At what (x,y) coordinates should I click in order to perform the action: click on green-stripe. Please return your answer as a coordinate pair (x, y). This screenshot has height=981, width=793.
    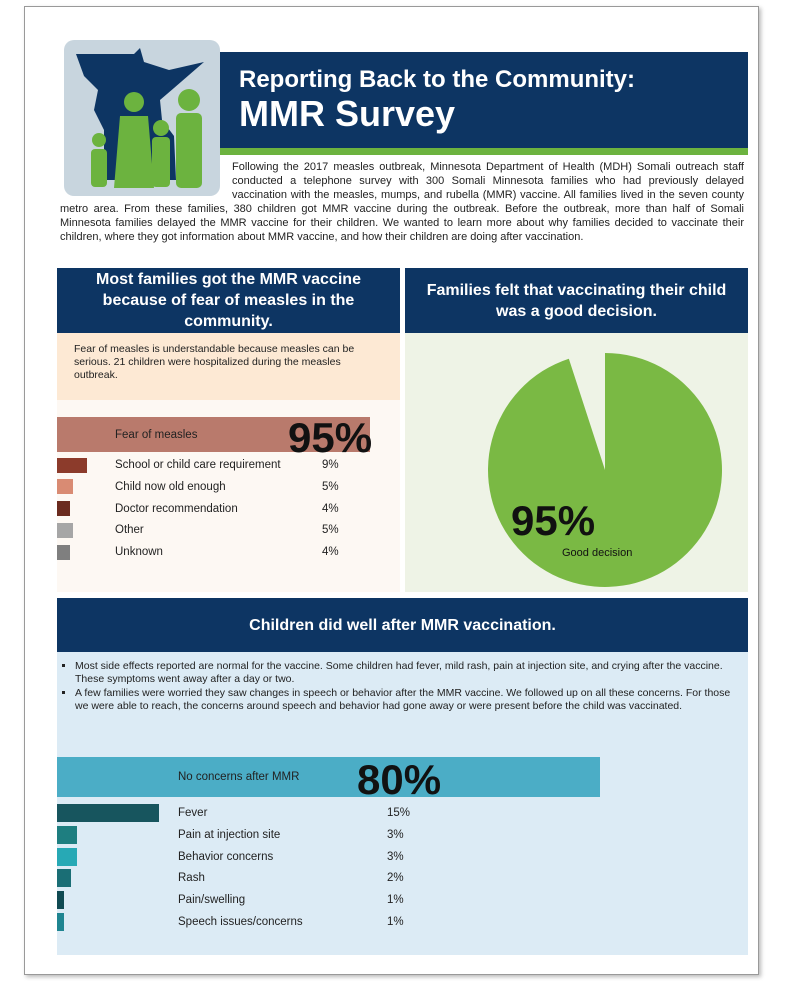
    Looking at the image, I should click on (482, 151).